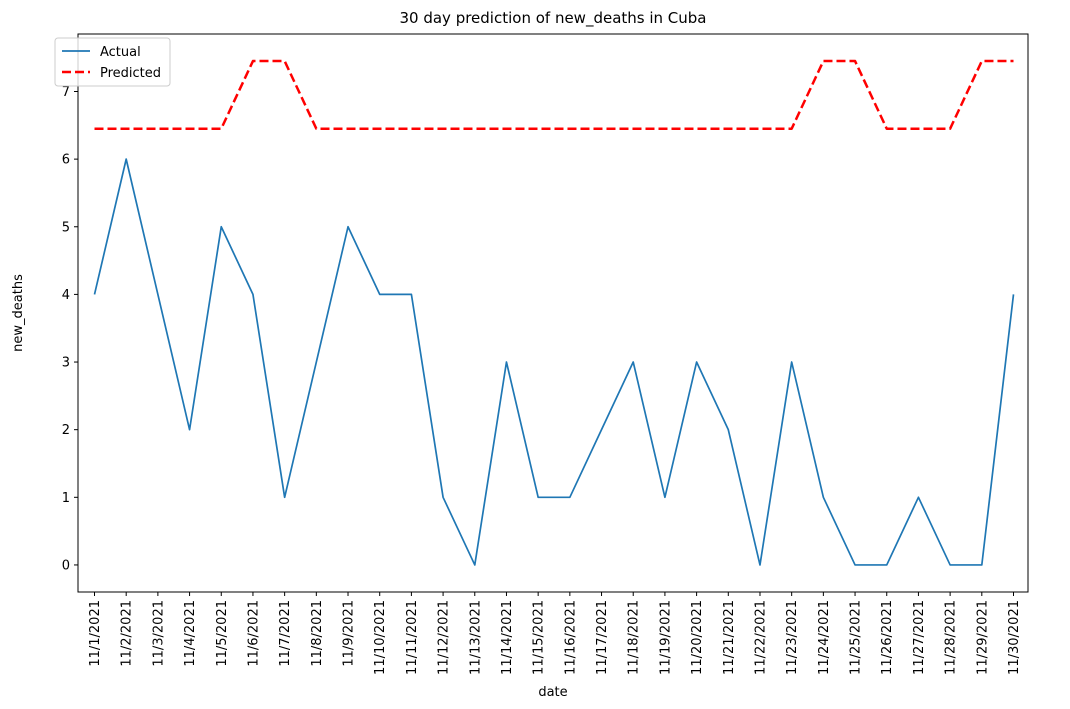 The image size is (1070, 709). Describe the element at coordinates (285, 633) in the screenshot. I see `x-tick-label: 11/7/2021` at that location.